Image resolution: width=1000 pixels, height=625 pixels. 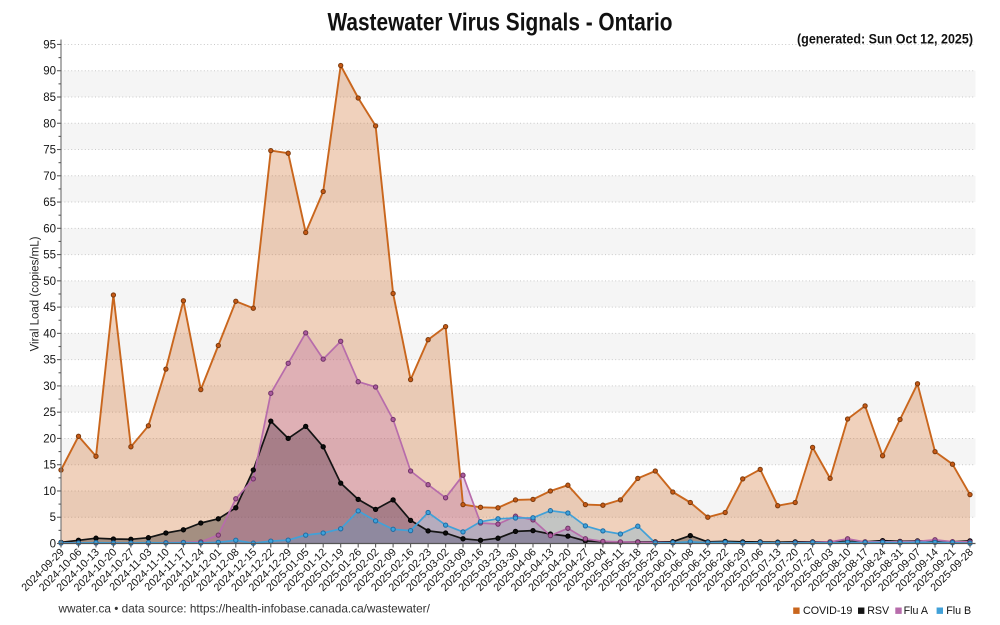 What do you see at coordinates (878, 611) in the screenshot?
I see `svg-text: RSV` at bounding box center [878, 611].